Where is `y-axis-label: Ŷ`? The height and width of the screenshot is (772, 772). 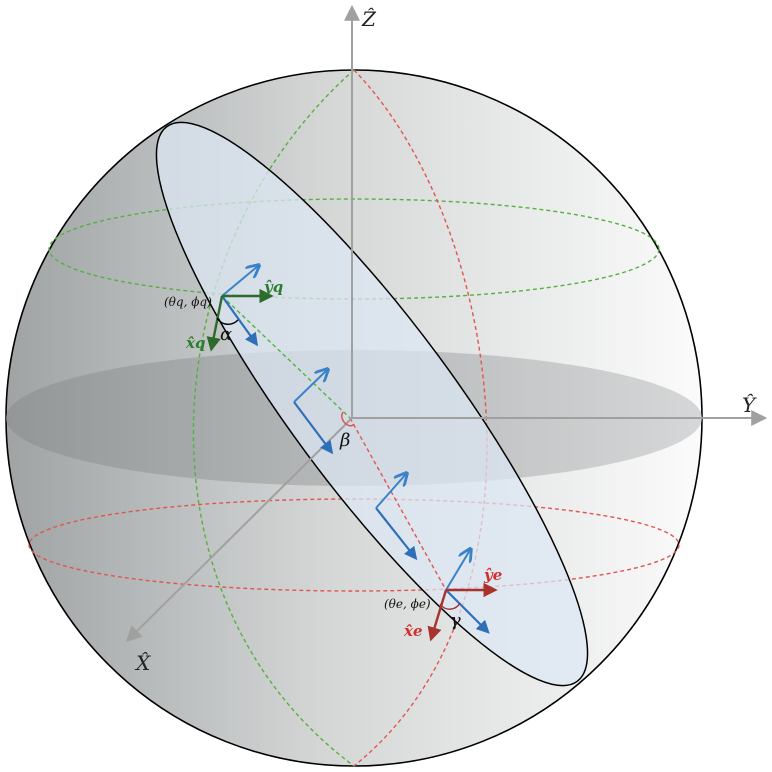
y-axis-label: Ŷ is located at coordinates (749, 405).